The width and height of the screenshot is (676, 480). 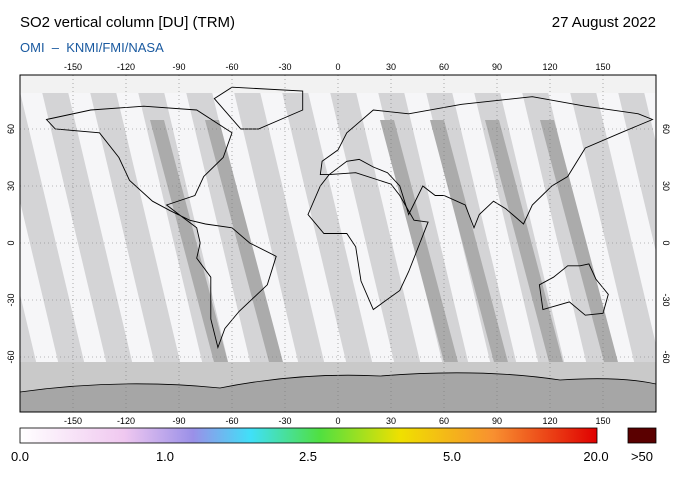 I want to click on colorbar-label: 20.0, so click(x=595, y=456).